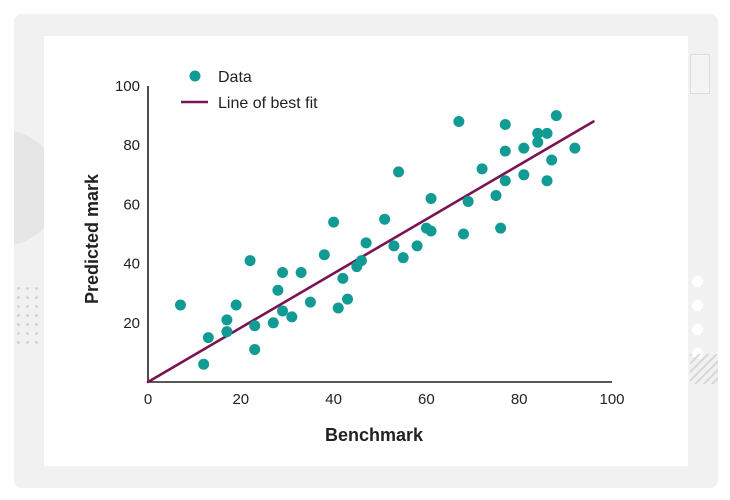 The width and height of the screenshot is (730, 500). What do you see at coordinates (131, 264) in the screenshot?
I see `y-tick-label: 40` at bounding box center [131, 264].